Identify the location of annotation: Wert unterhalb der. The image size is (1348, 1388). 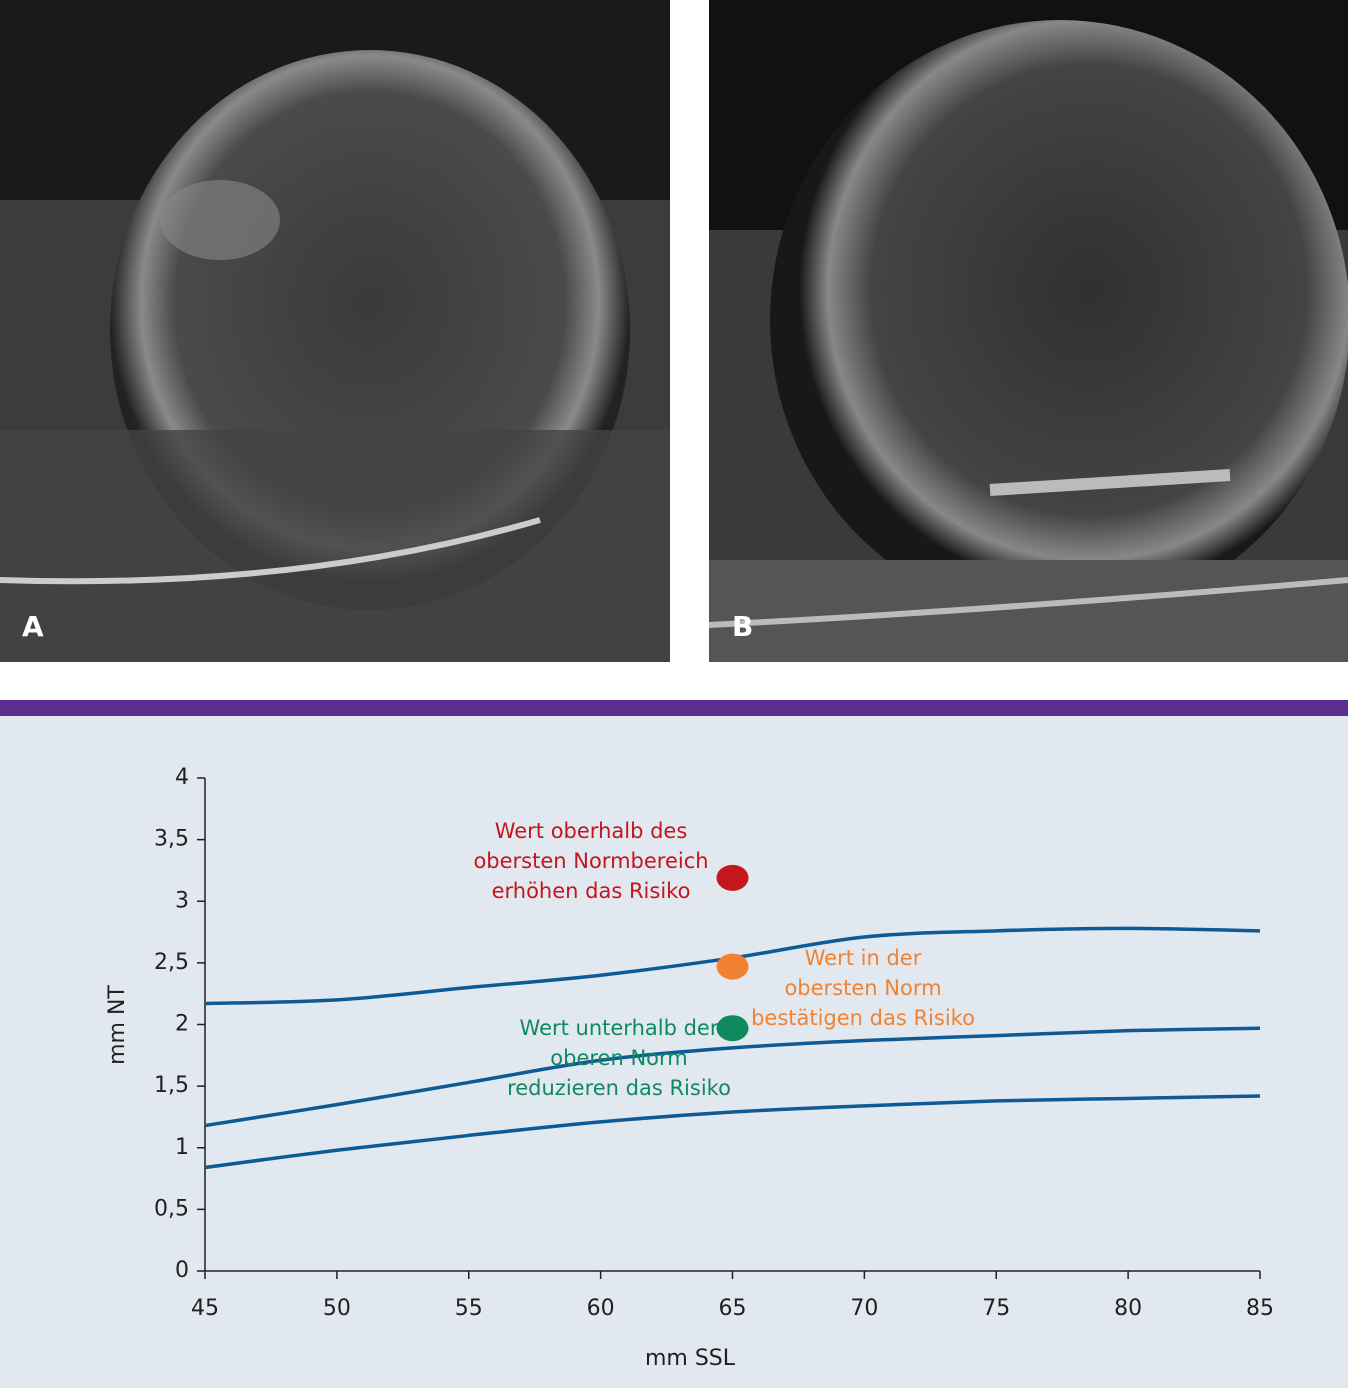
(619, 1028).